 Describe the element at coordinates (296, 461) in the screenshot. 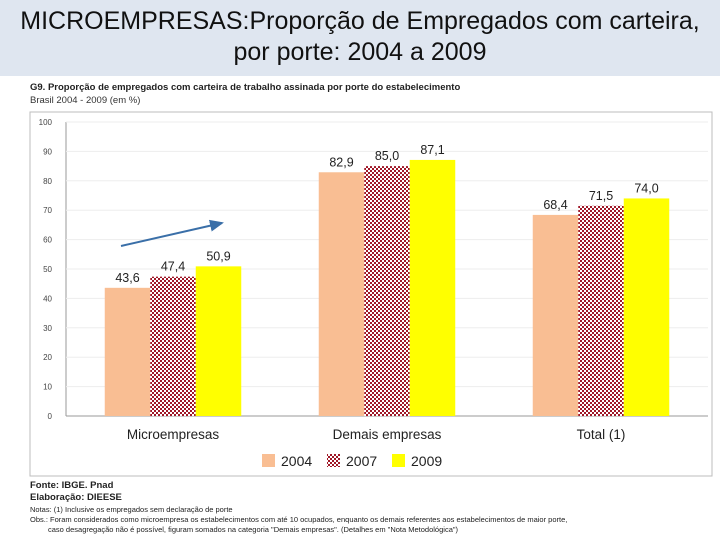

I see `legend-label: 2004` at that location.